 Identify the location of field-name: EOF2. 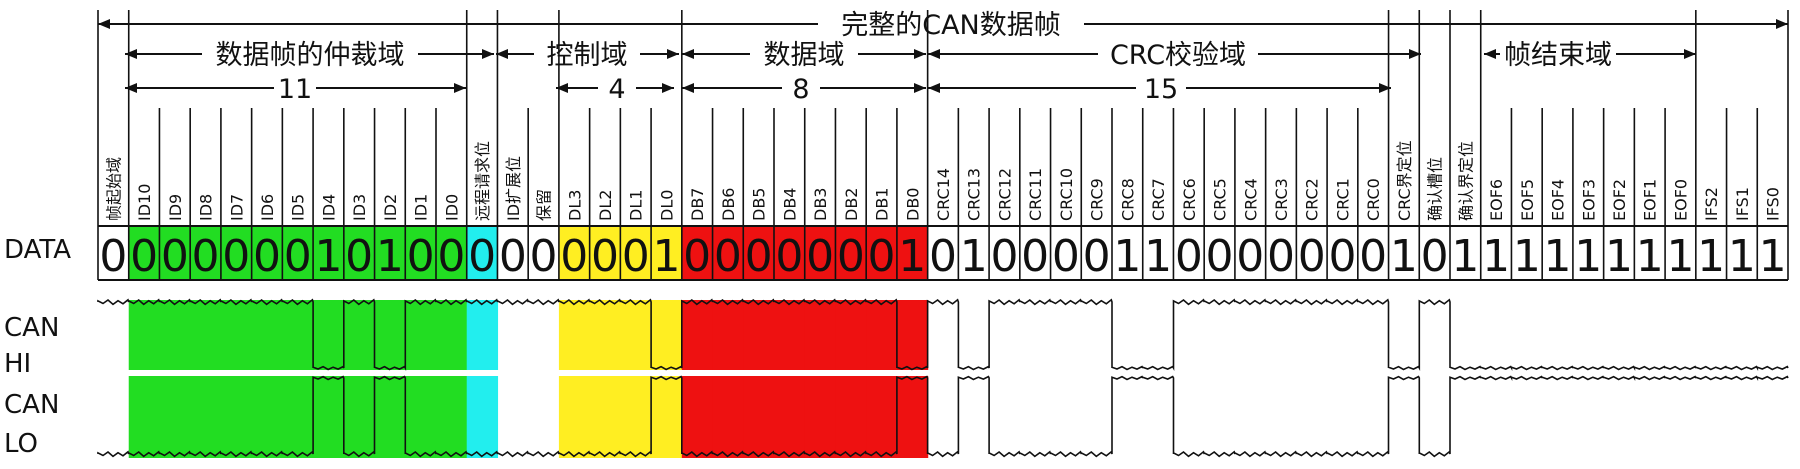
(1619, 200).